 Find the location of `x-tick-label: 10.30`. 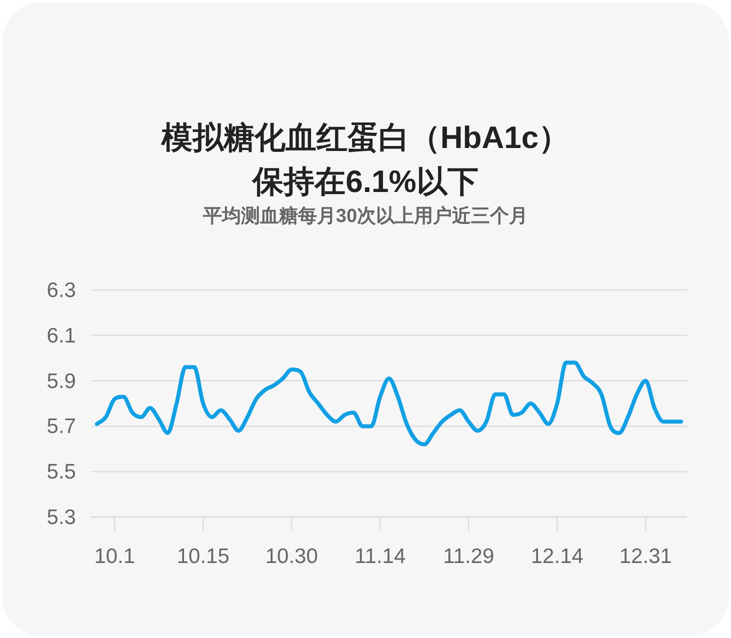

x-tick-label: 10.30 is located at coordinates (291, 556).